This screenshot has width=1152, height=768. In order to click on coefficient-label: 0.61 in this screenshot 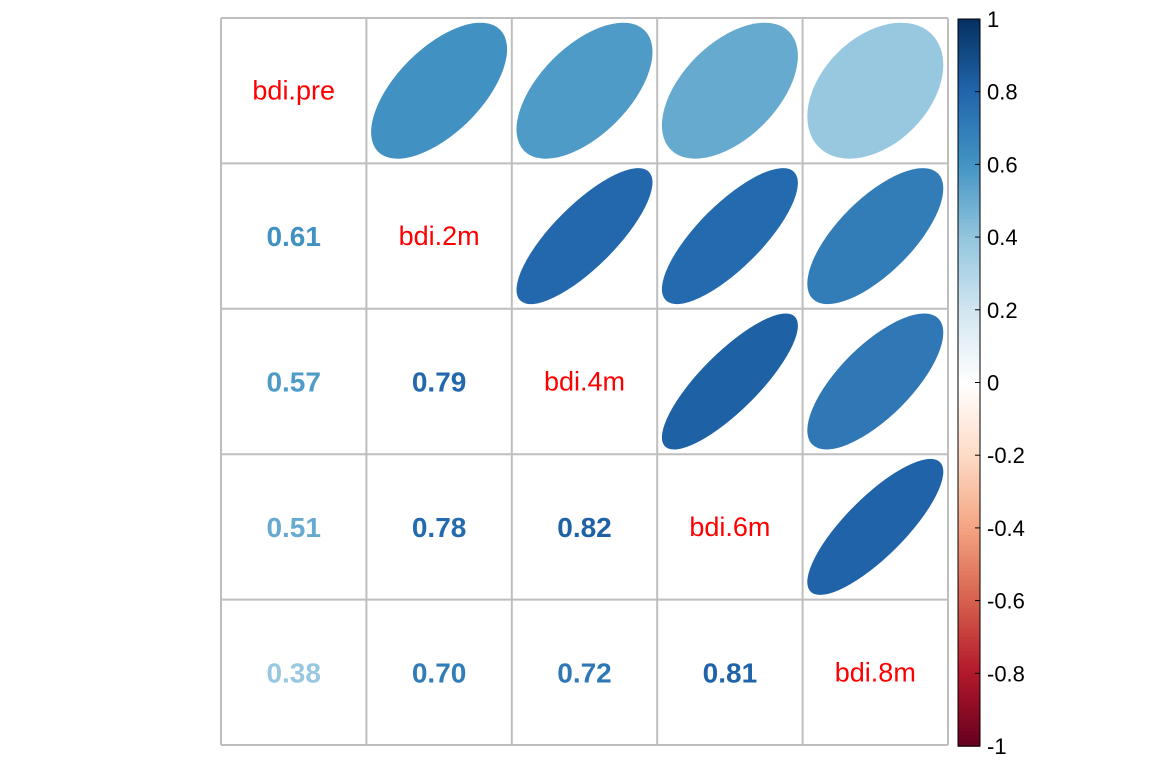, I will do `click(293, 236)`.